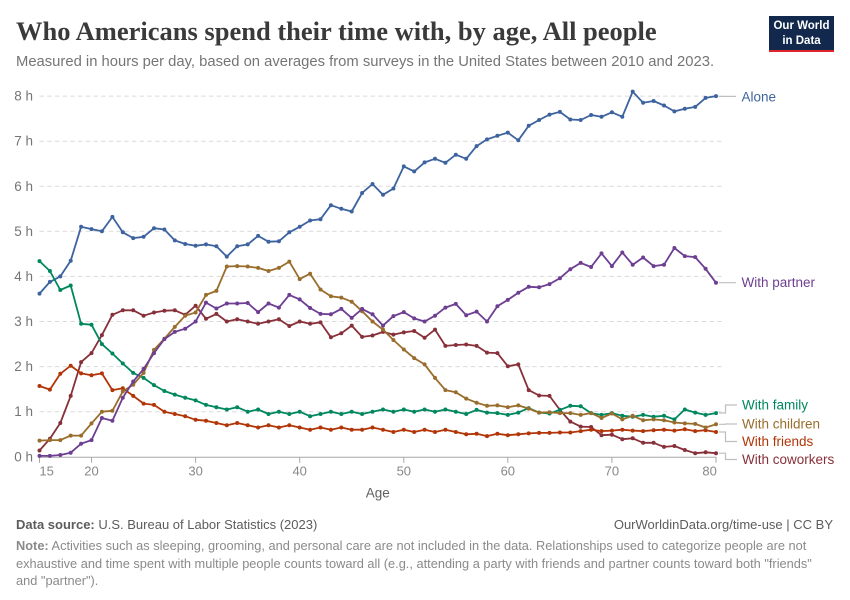 The height and width of the screenshot is (600, 850). Describe the element at coordinates (404, 471) in the screenshot. I see `svg-text: 50` at that location.